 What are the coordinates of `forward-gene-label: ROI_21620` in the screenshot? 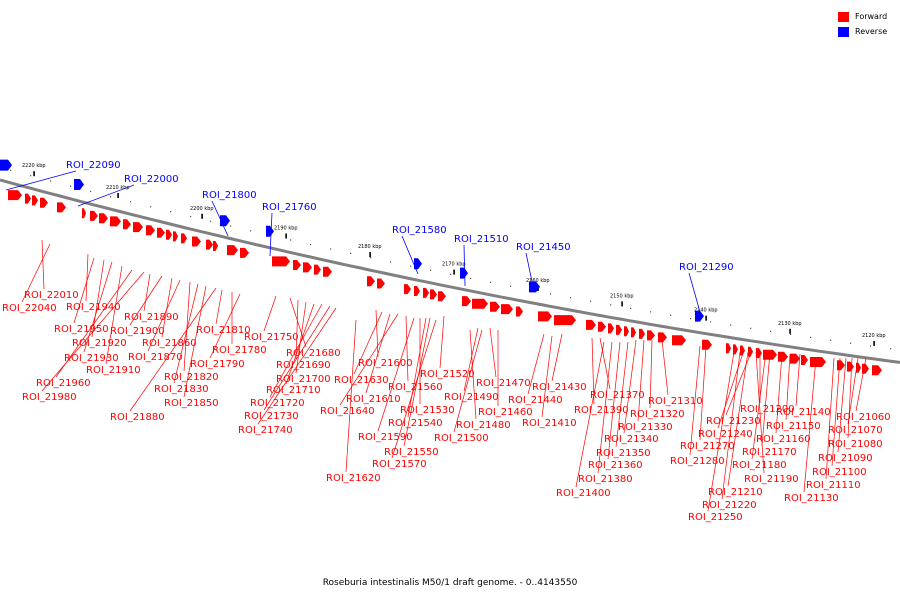 It's located at (353, 478).